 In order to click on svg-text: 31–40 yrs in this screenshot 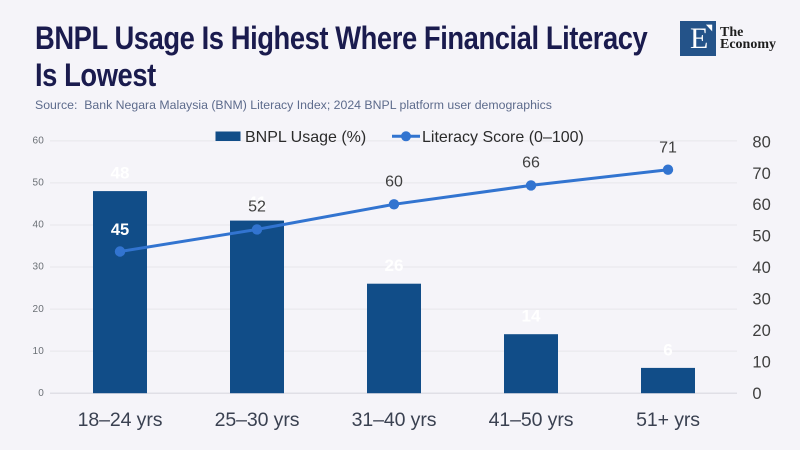, I will do `click(394, 420)`.